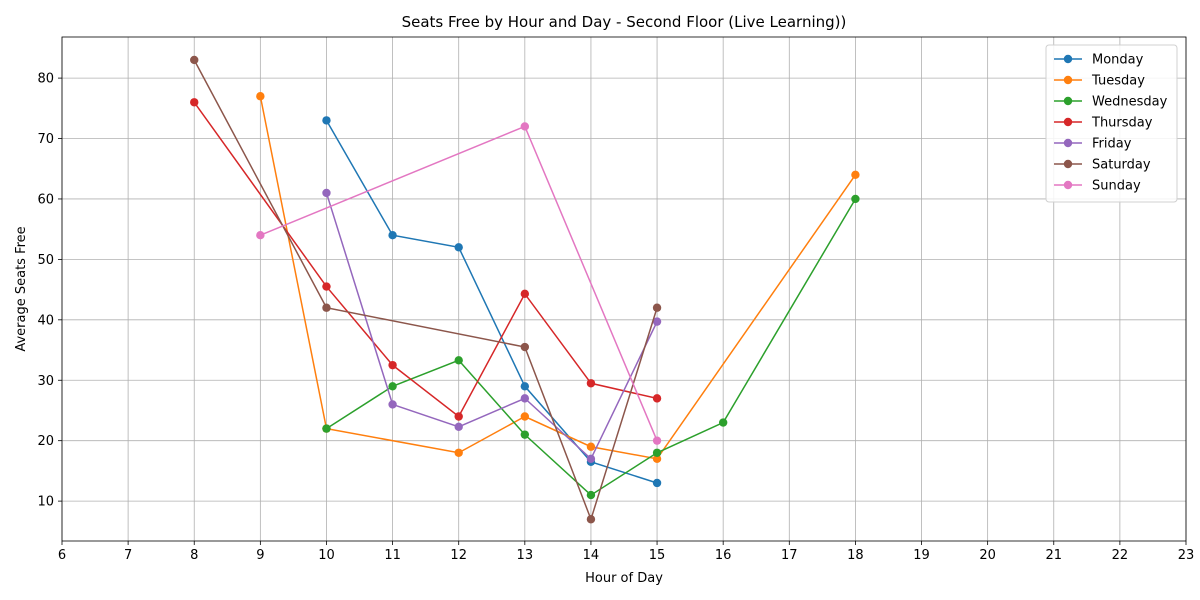  I want to click on series-friday, so click(492, 326).